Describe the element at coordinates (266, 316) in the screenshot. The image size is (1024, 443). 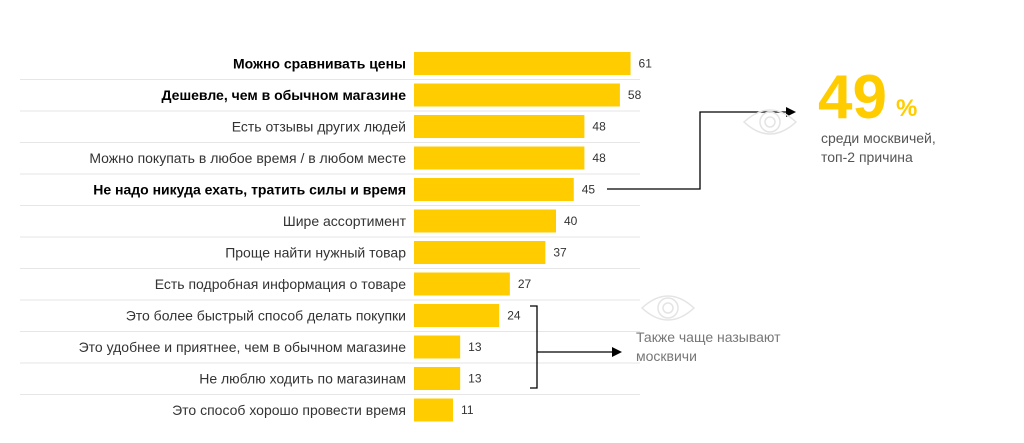
I see `category-label: Это более быстрый способ делать покупки` at that location.